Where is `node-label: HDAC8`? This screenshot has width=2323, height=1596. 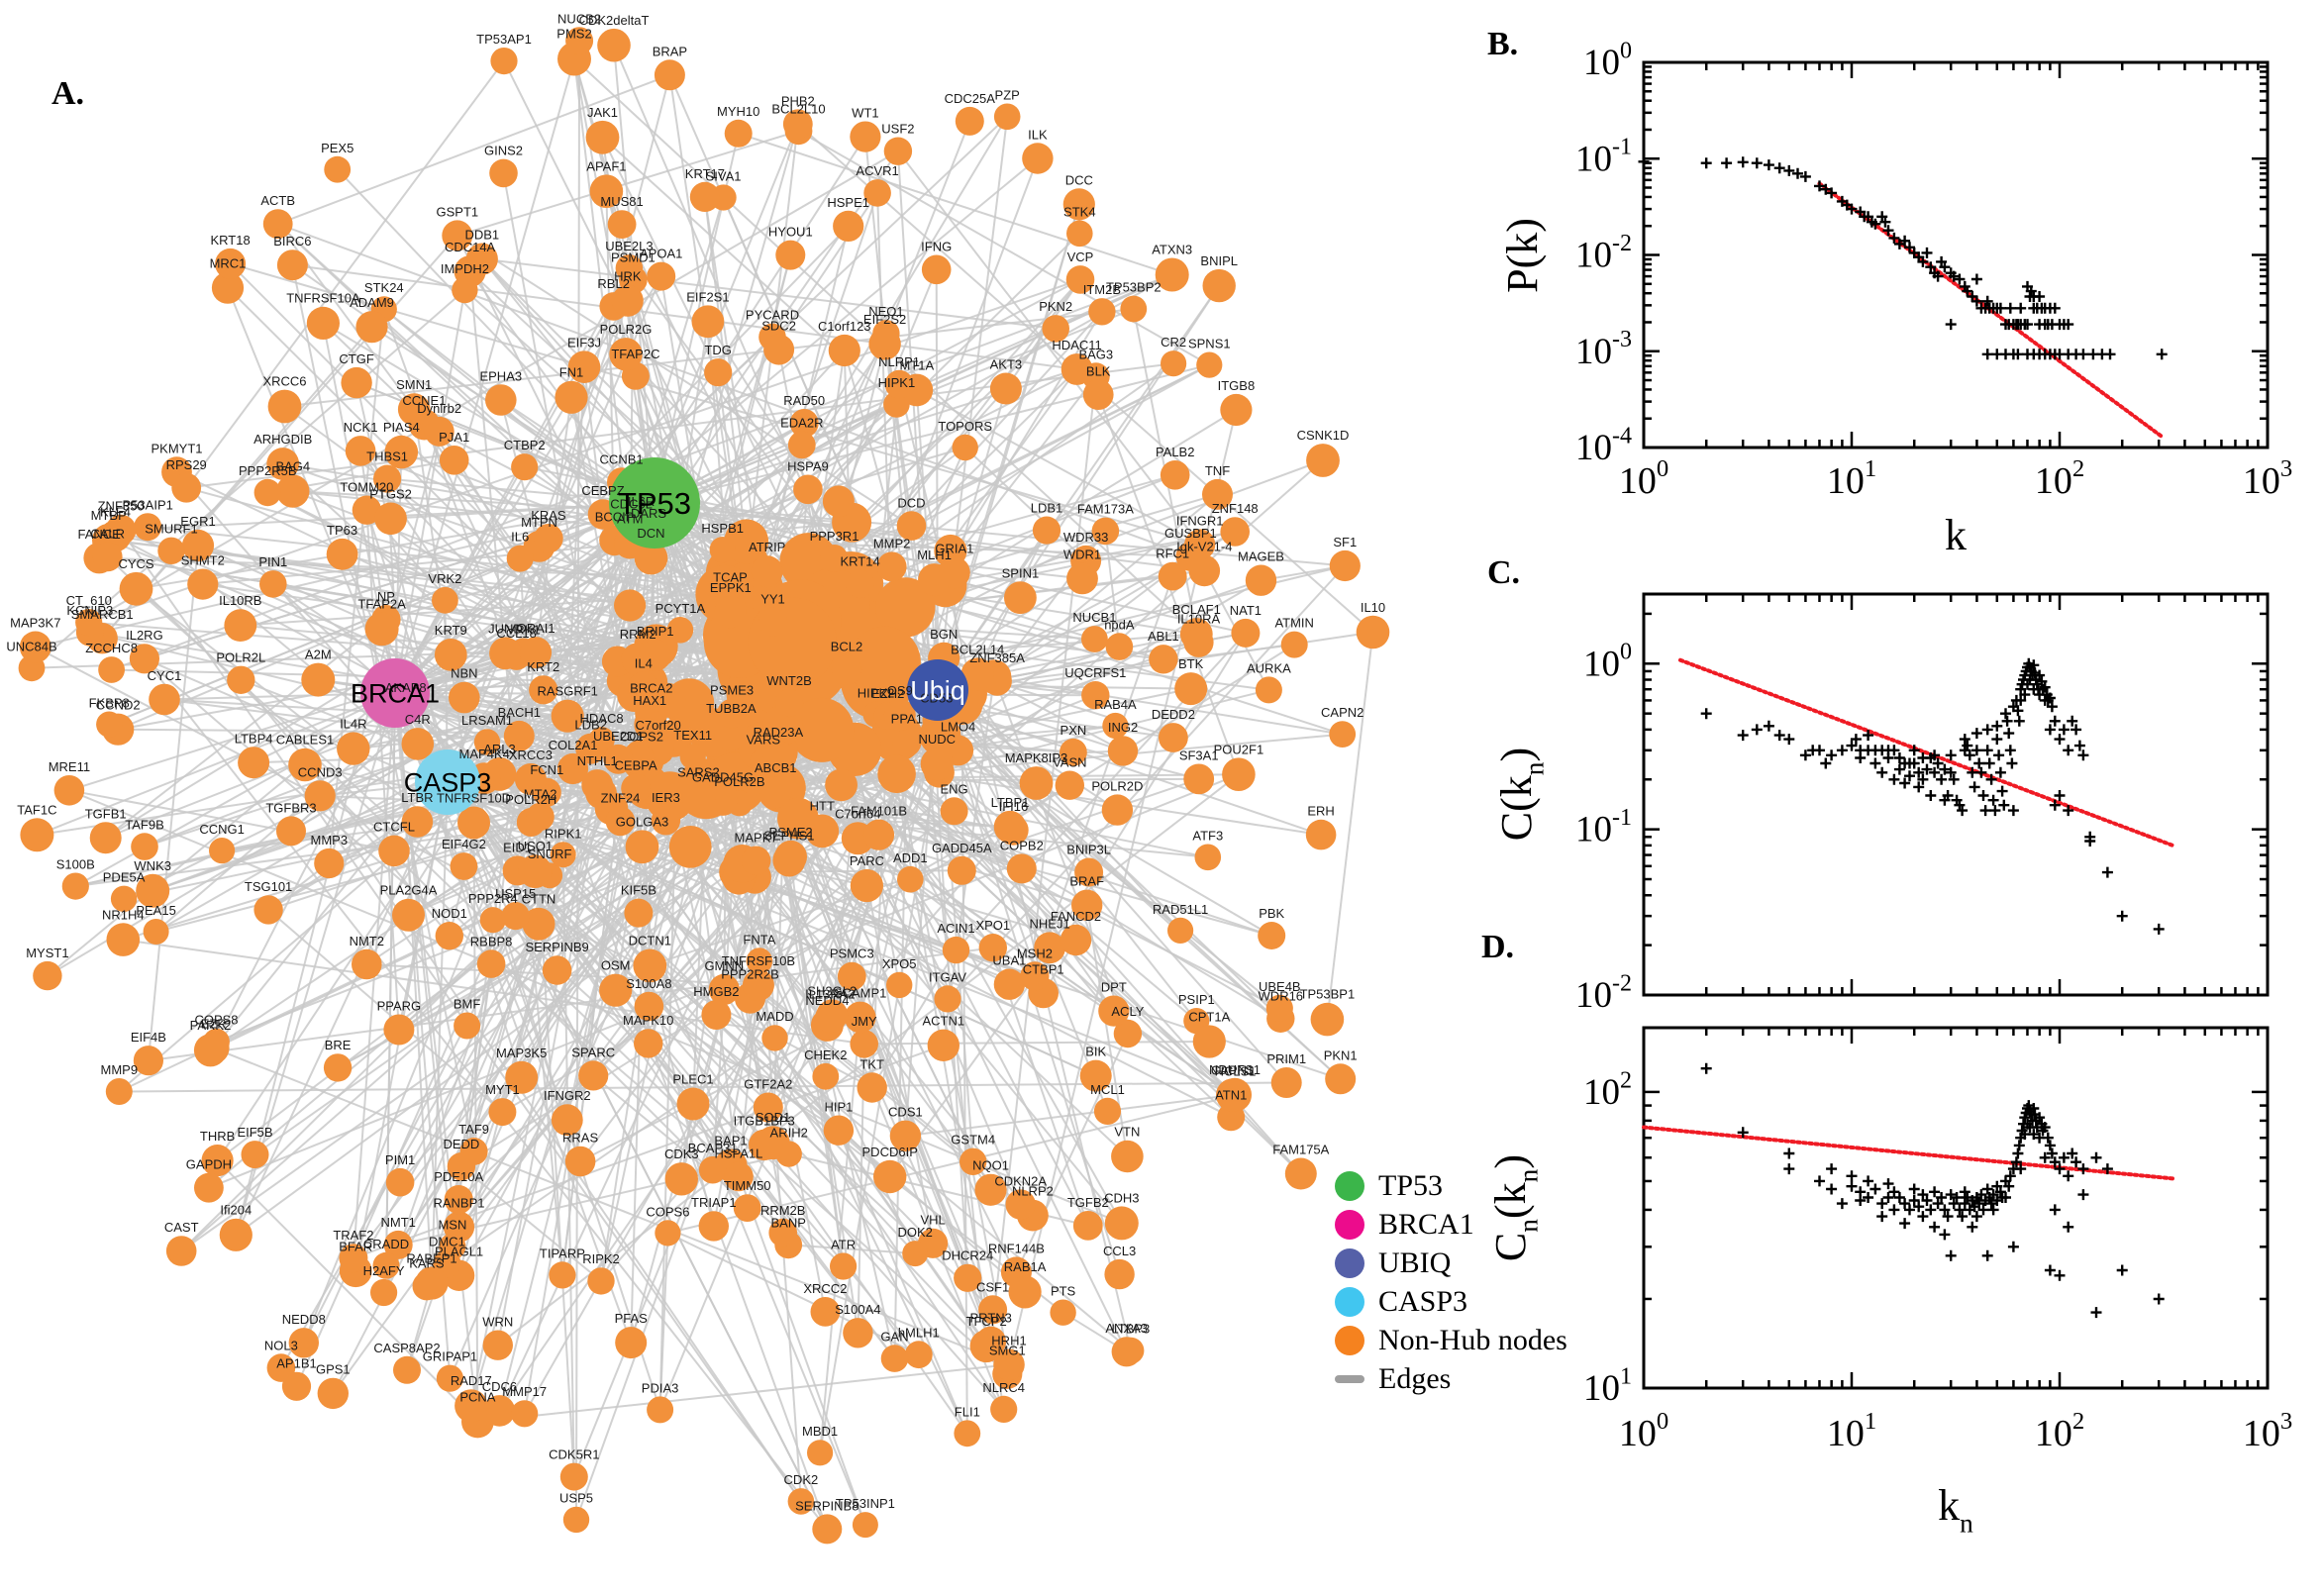 node-label: HDAC8 is located at coordinates (602, 718).